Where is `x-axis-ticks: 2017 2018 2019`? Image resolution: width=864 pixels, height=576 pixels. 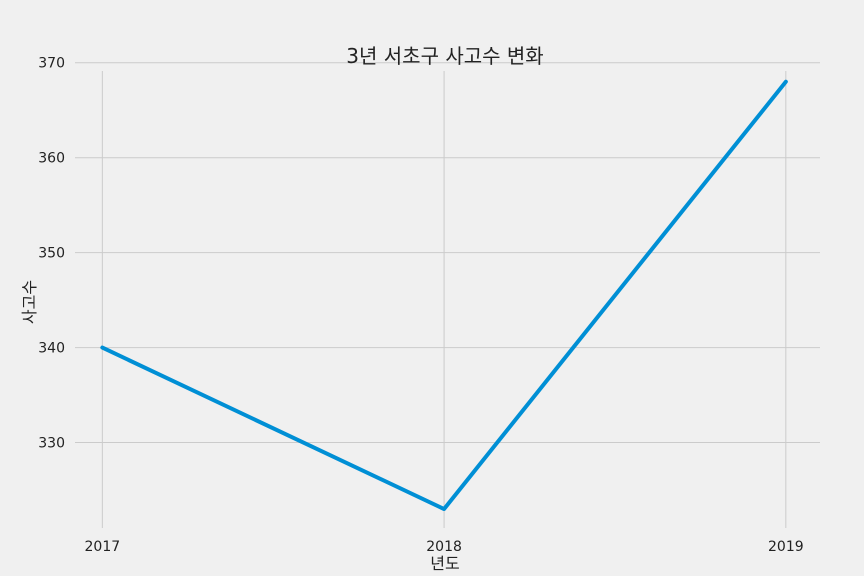 x-axis-ticks: 2017 2018 2019 is located at coordinates (444, 547).